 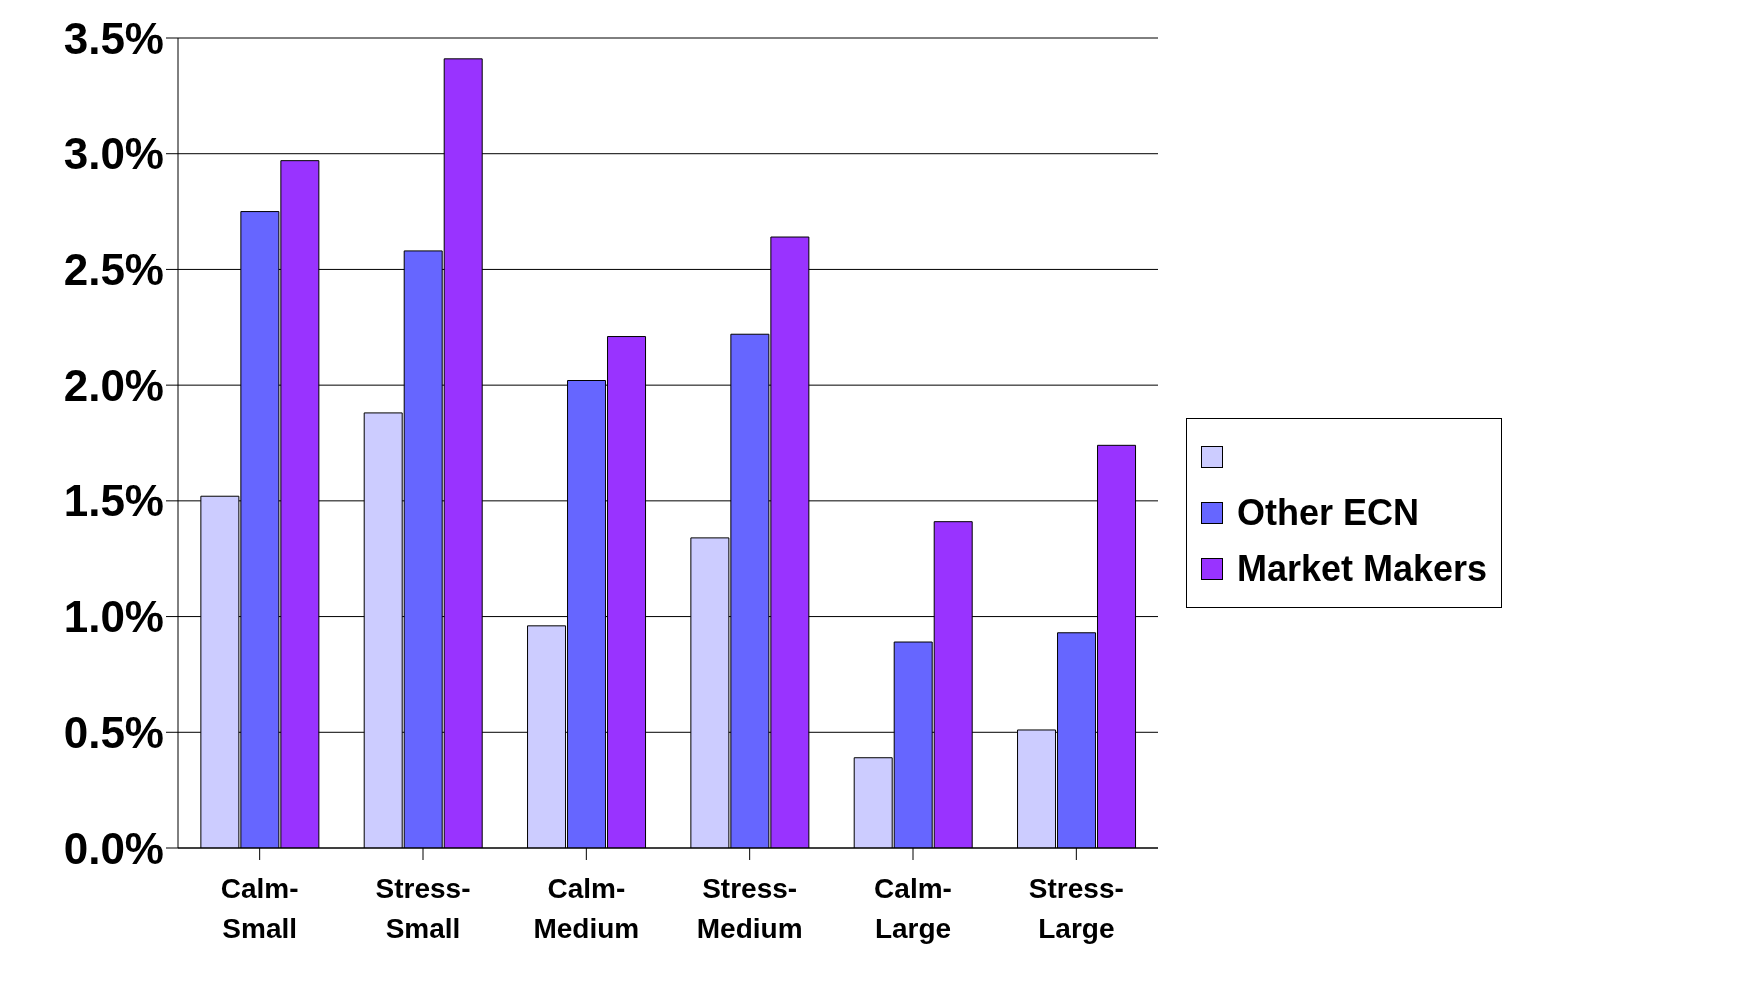 What do you see at coordinates (113, 385) in the screenshot?
I see `y-tick-label: 2.0%` at bounding box center [113, 385].